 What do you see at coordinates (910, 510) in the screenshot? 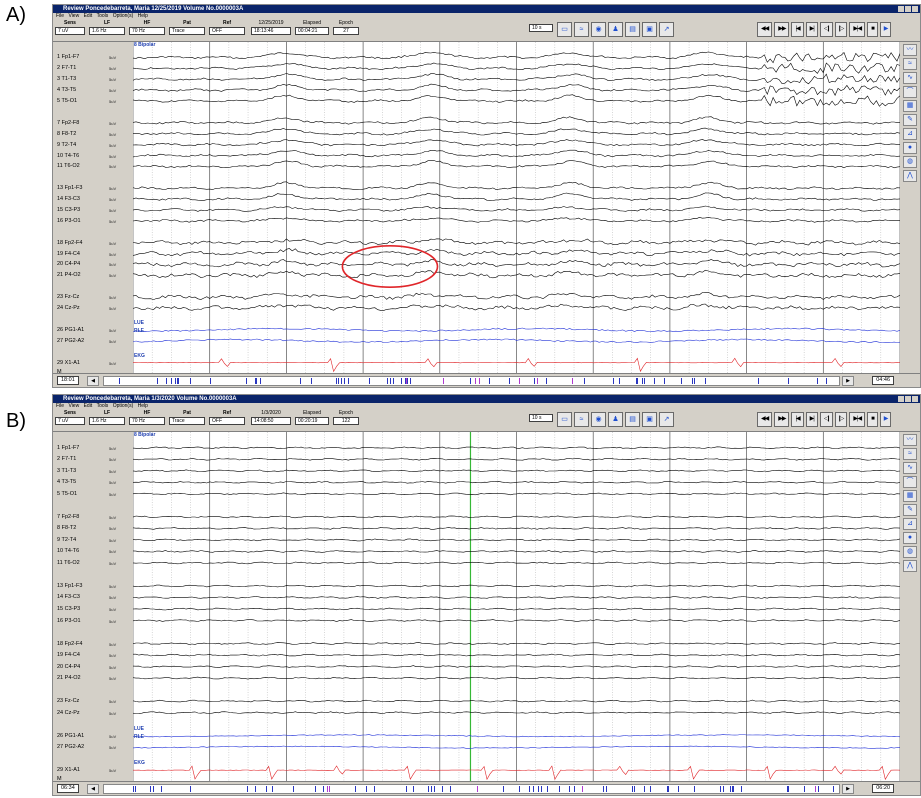
I see `pencil-icon: ✎` at bounding box center [910, 510].